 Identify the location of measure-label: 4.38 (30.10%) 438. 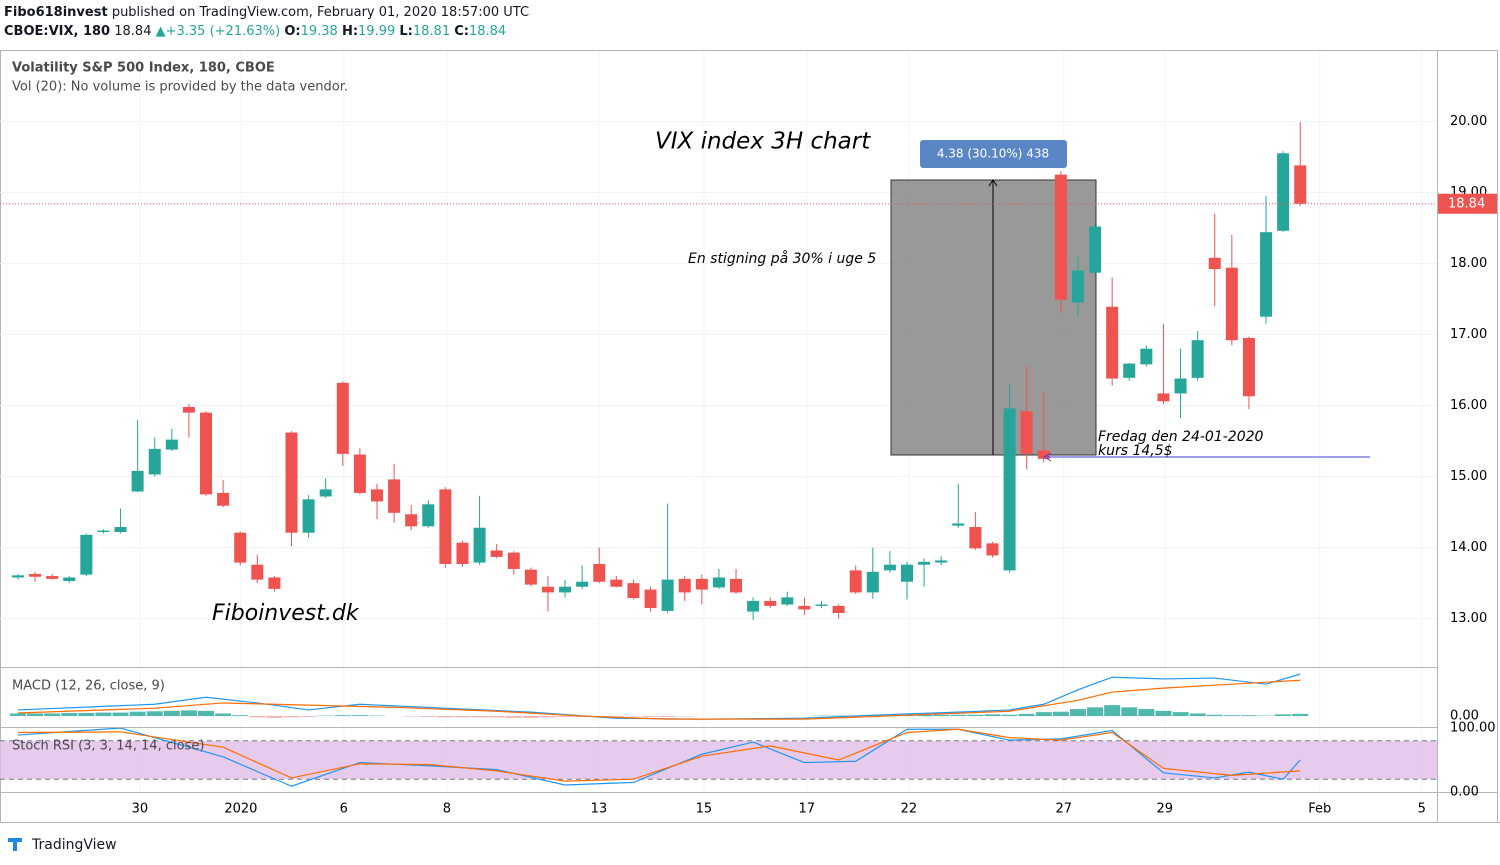
(993, 154).